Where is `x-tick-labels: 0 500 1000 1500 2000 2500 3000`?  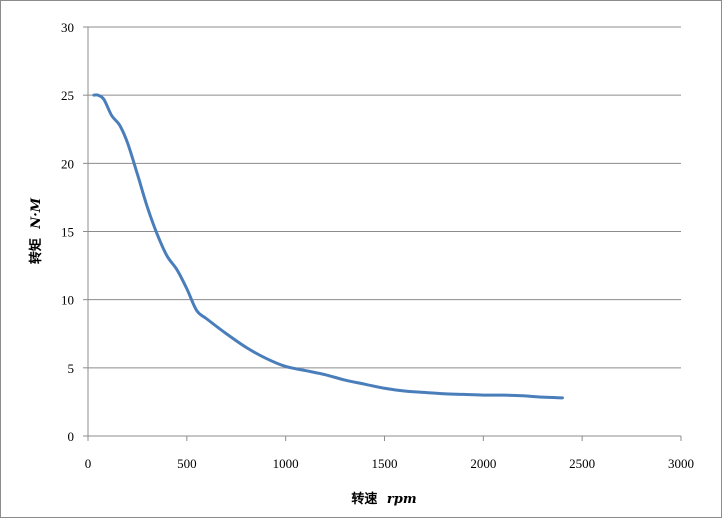 x-tick-labels: 0 500 1000 1500 2000 2500 3000 is located at coordinates (389, 453).